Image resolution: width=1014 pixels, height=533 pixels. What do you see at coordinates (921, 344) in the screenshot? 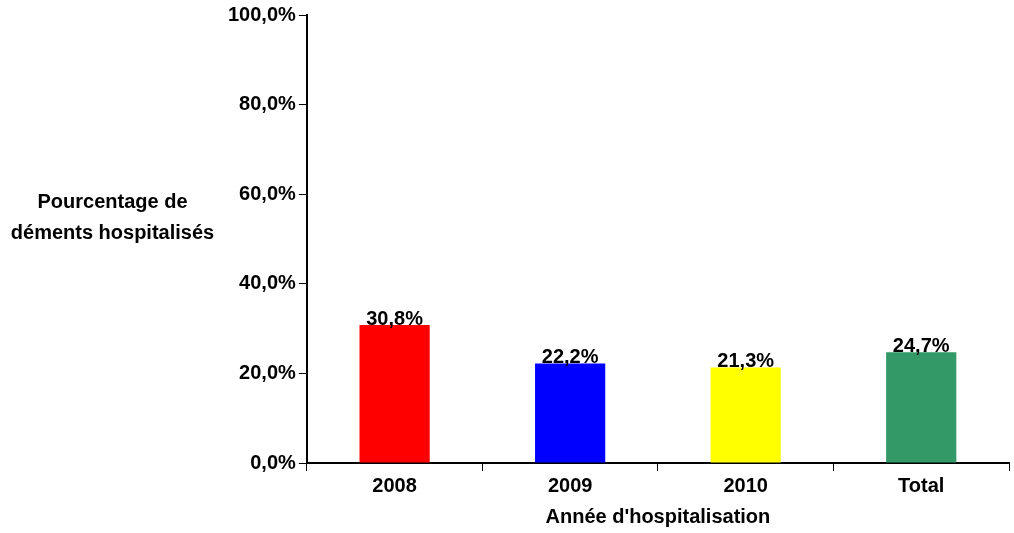
I see `data-label: 24,7%` at bounding box center [921, 344].